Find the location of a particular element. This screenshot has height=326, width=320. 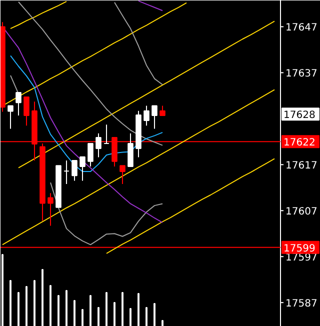

y-tick-label: 17637 is located at coordinates (302, 74).